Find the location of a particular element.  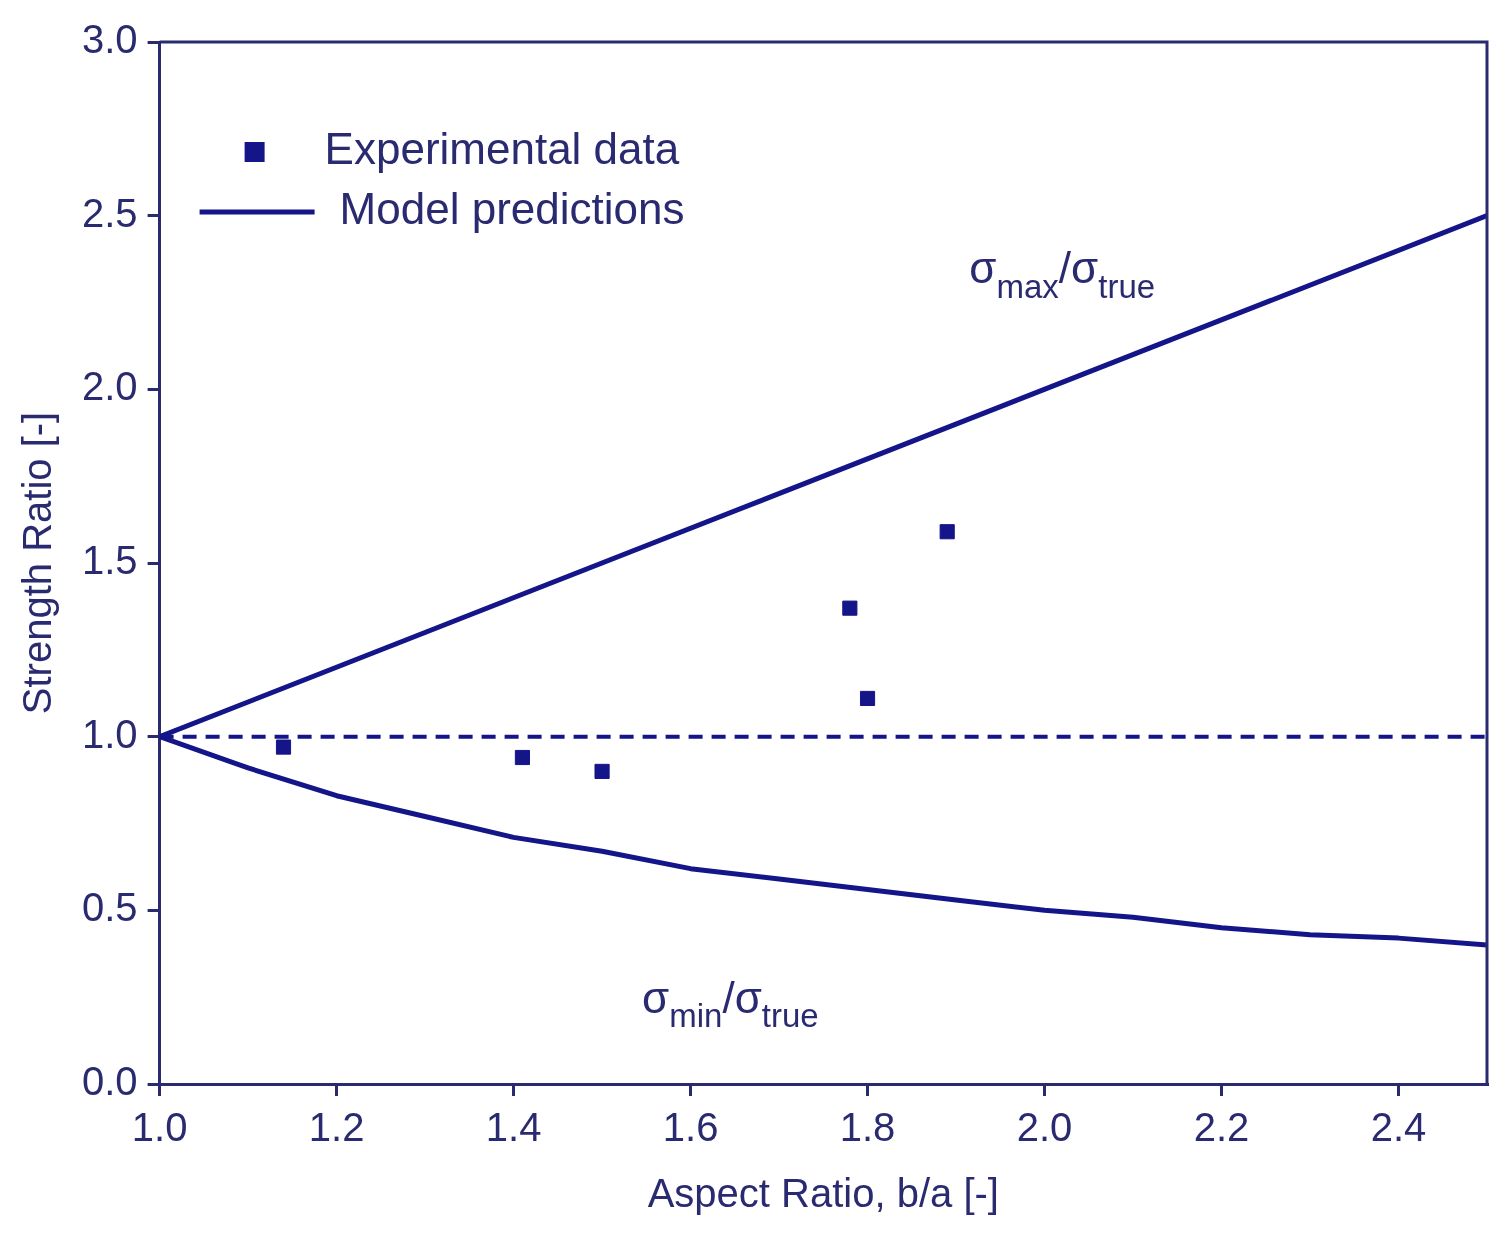

x-tick-label: 1.4 is located at coordinates (513, 1127).